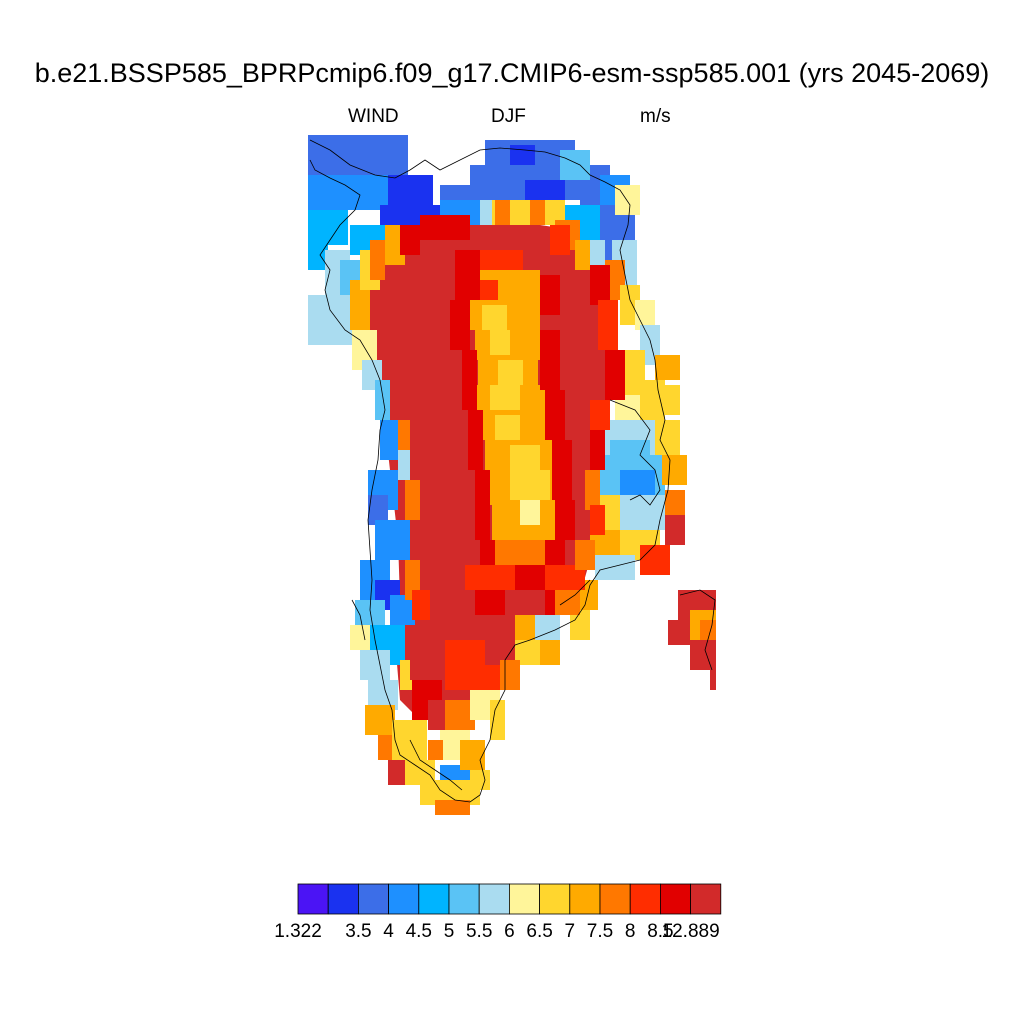 Image resolution: width=1024 pixels, height=1024 pixels. I want to click on units-label: m/s, so click(655, 116).